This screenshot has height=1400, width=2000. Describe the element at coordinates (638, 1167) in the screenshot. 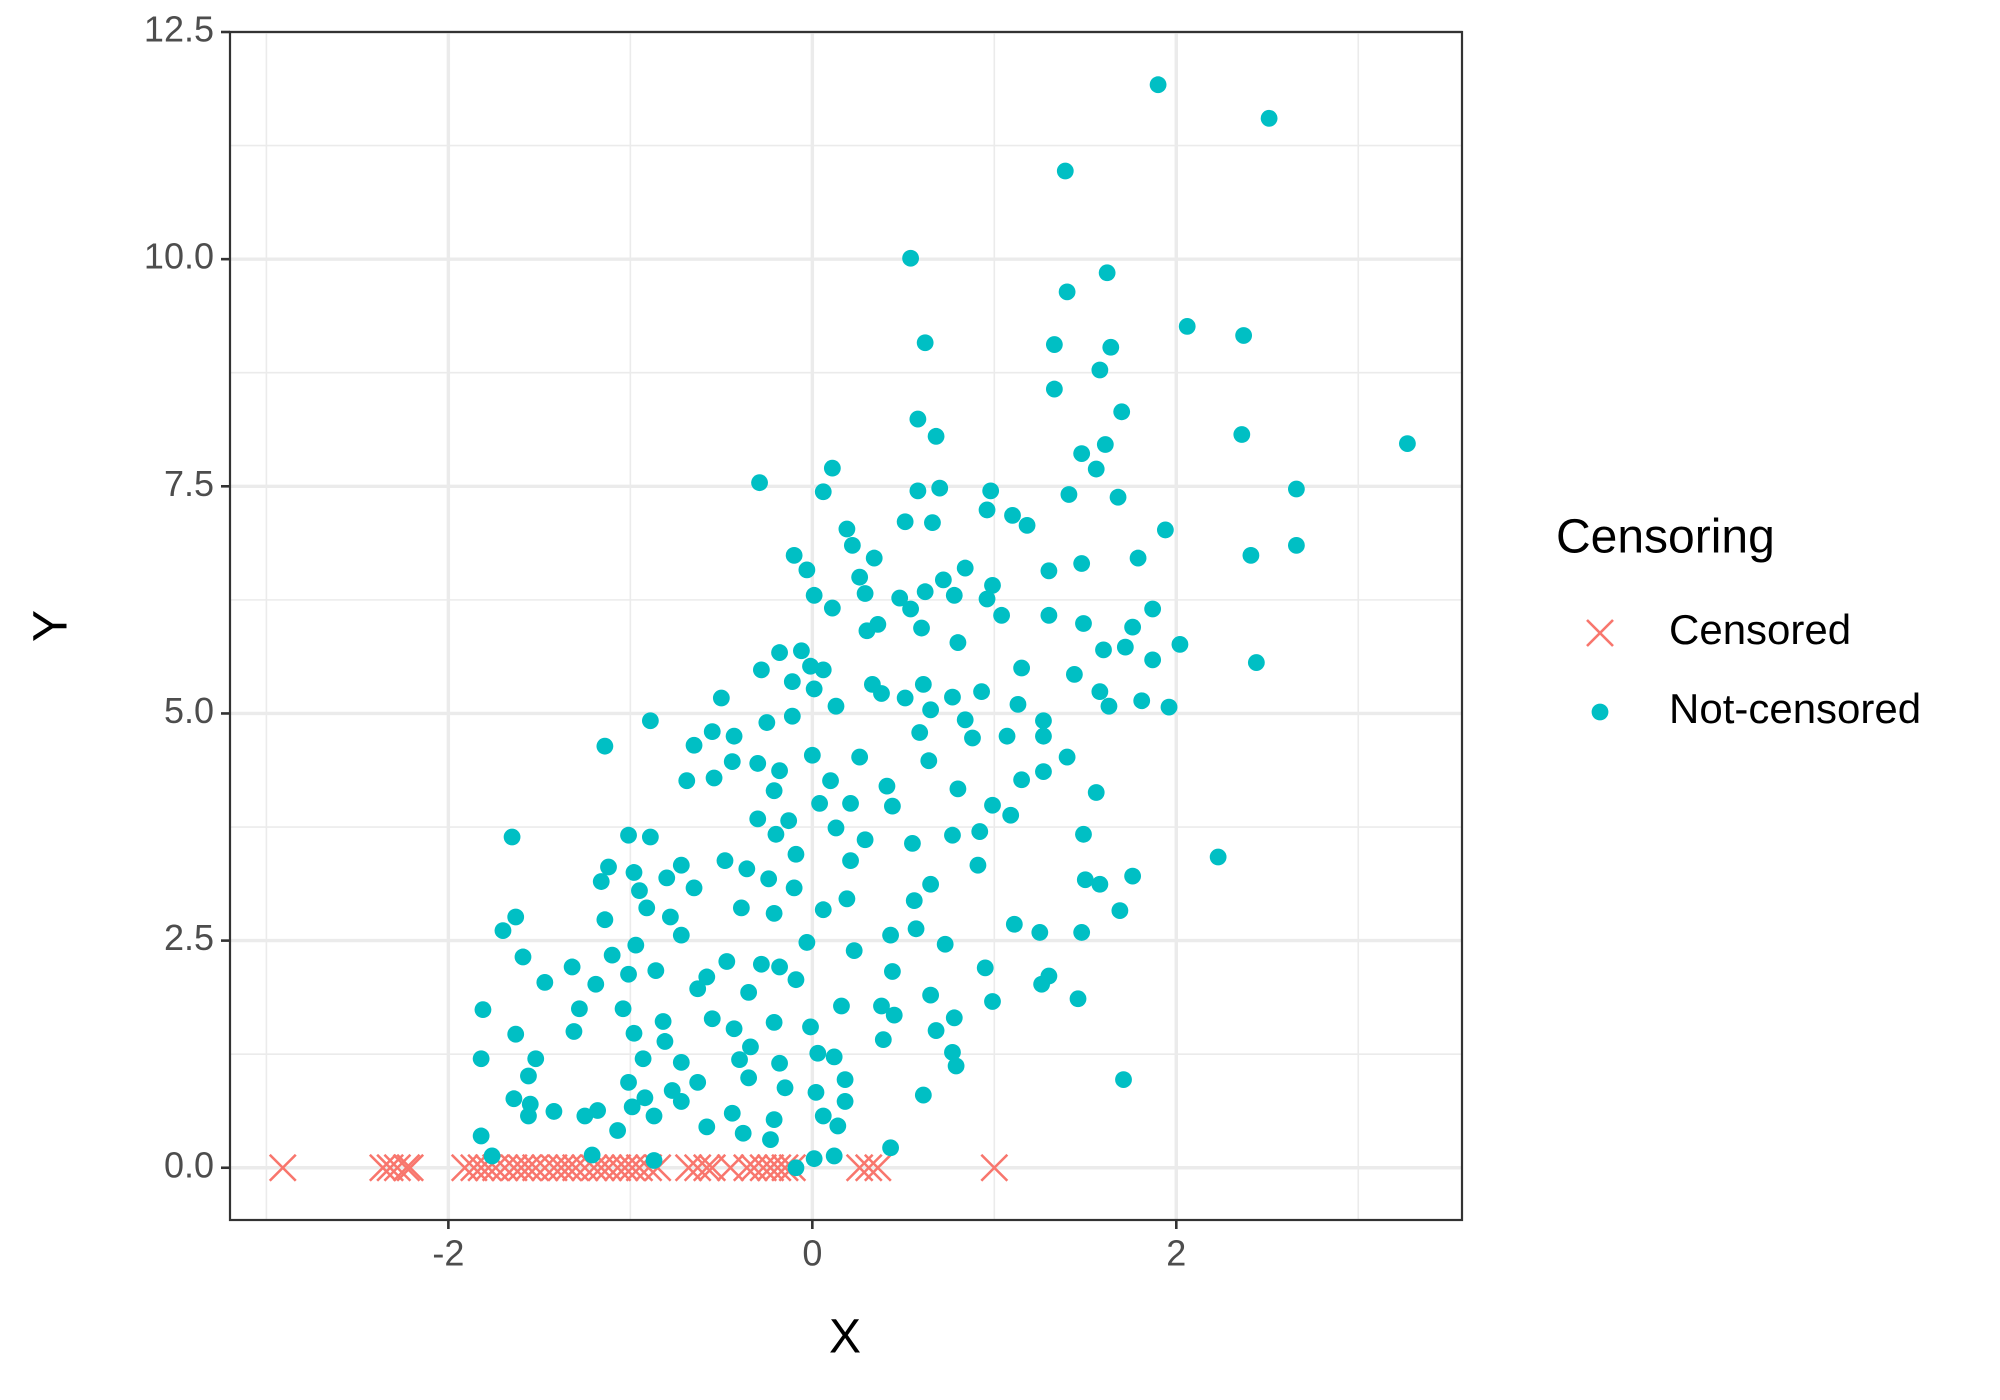

I see `series` at that location.